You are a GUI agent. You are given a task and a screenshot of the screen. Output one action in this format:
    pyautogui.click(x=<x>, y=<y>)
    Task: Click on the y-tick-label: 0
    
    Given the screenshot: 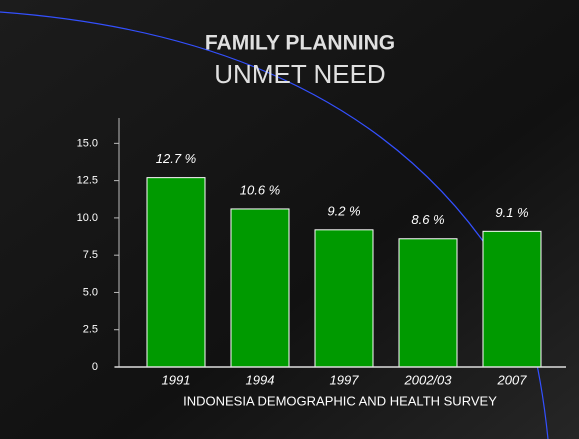 What is the action you would take?
    pyautogui.click(x=95, y=367)
    